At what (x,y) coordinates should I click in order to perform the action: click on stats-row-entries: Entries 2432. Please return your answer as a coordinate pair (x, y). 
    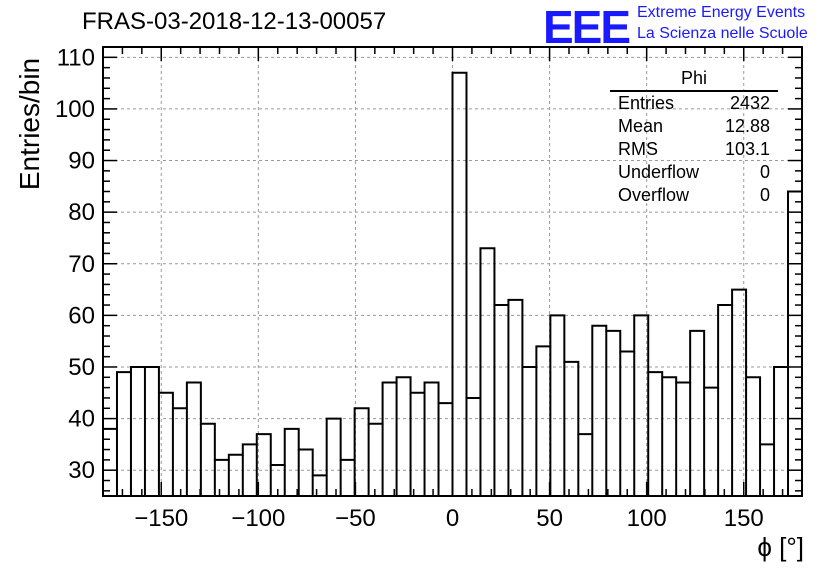
    Looking at the image, I should click on (694, 103).